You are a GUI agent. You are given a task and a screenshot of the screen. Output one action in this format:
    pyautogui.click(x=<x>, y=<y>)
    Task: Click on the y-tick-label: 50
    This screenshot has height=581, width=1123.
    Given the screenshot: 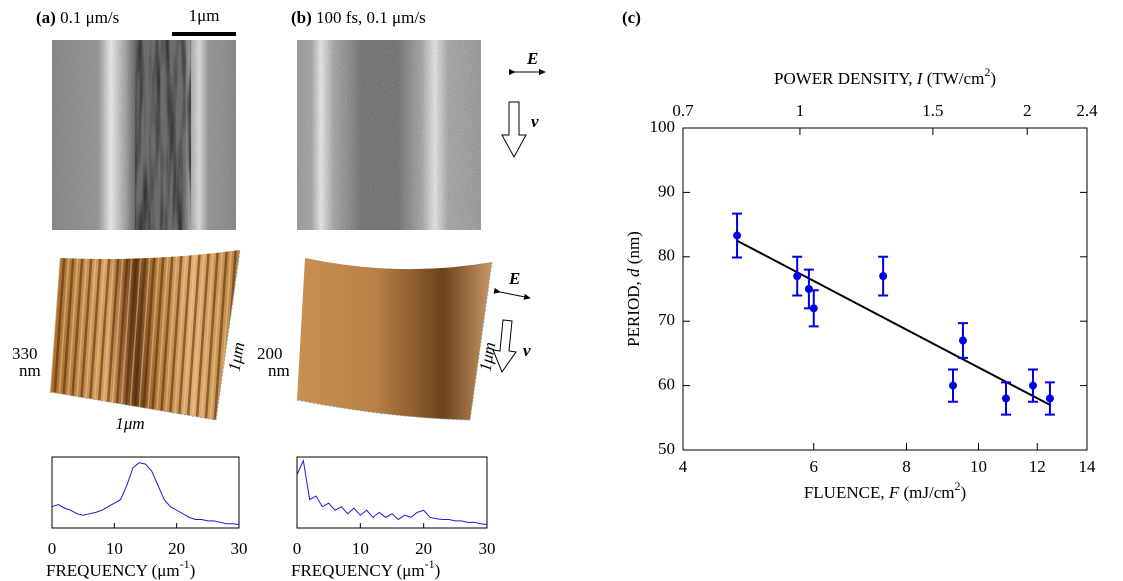 What is the action you would take?
    pyautogui.click(x=666, y=448)
    